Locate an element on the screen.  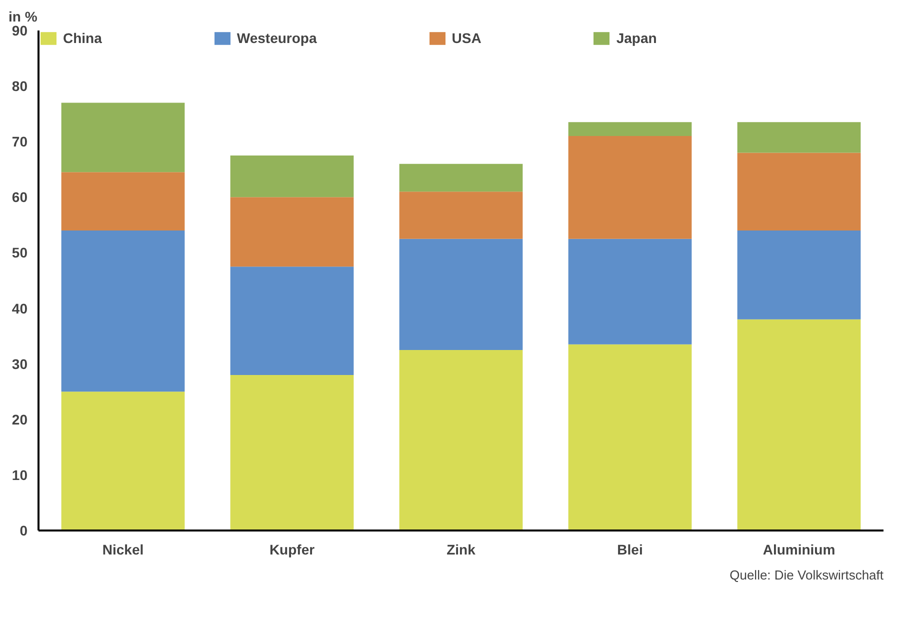
y-tick-label: 10 is located at coordinates (20, 474).